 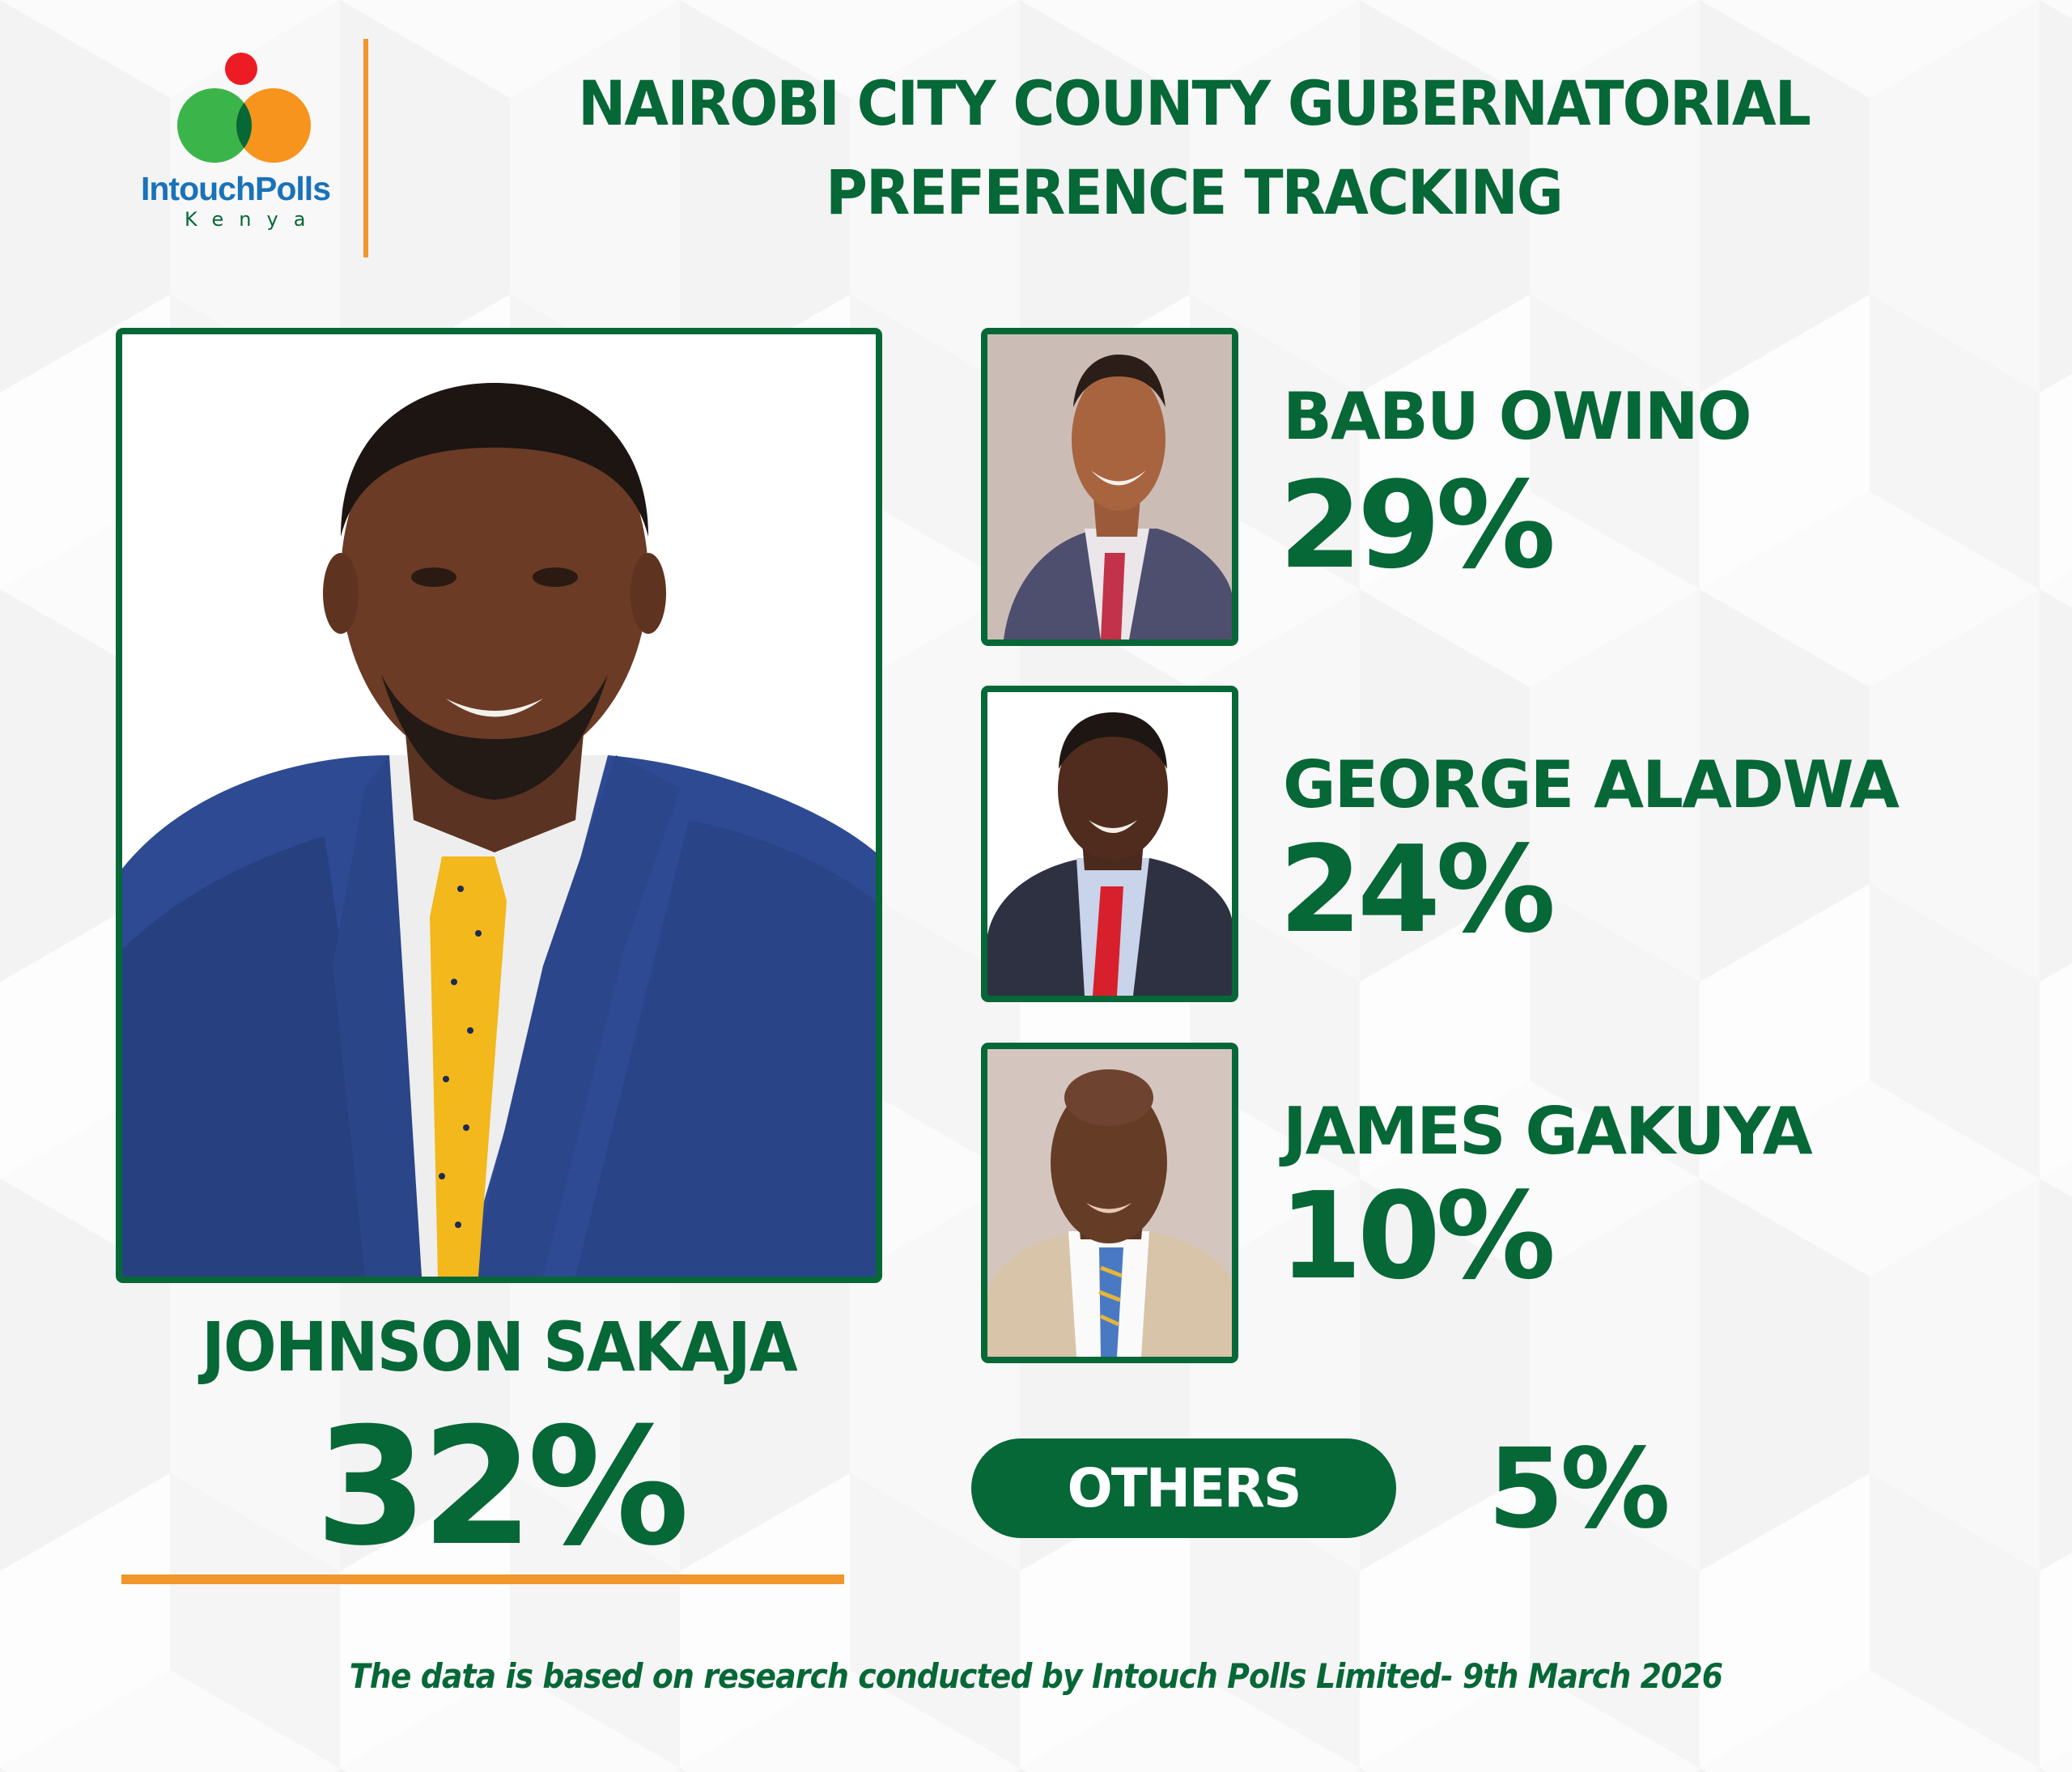 I want to click on candidate-percent-george-aladwa: 24%, so click(x=1417, y=890).